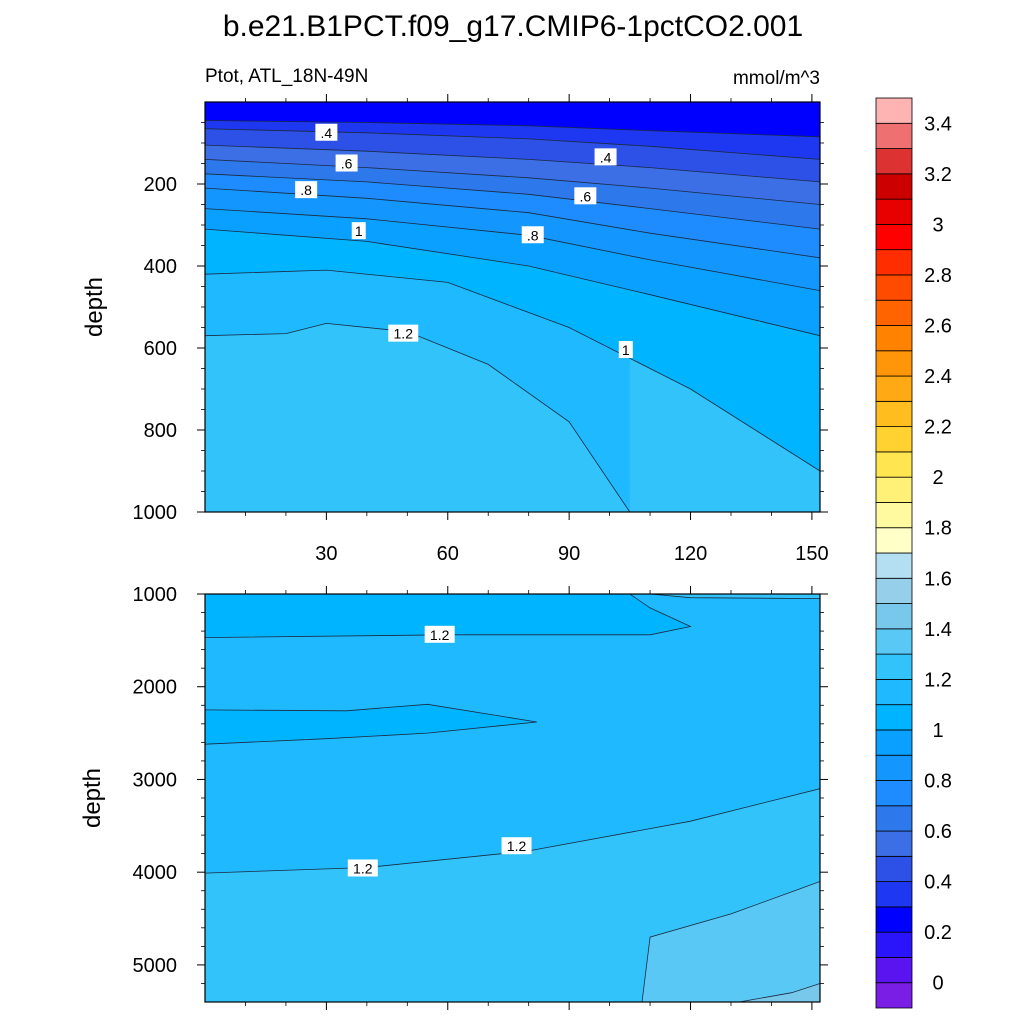 Image resolution: width=1024 pixels, height=1024 pixels. Describe the element at coordinates (938, 782) in the screenshot. I see `colorbar-label: 0.8` at that location.